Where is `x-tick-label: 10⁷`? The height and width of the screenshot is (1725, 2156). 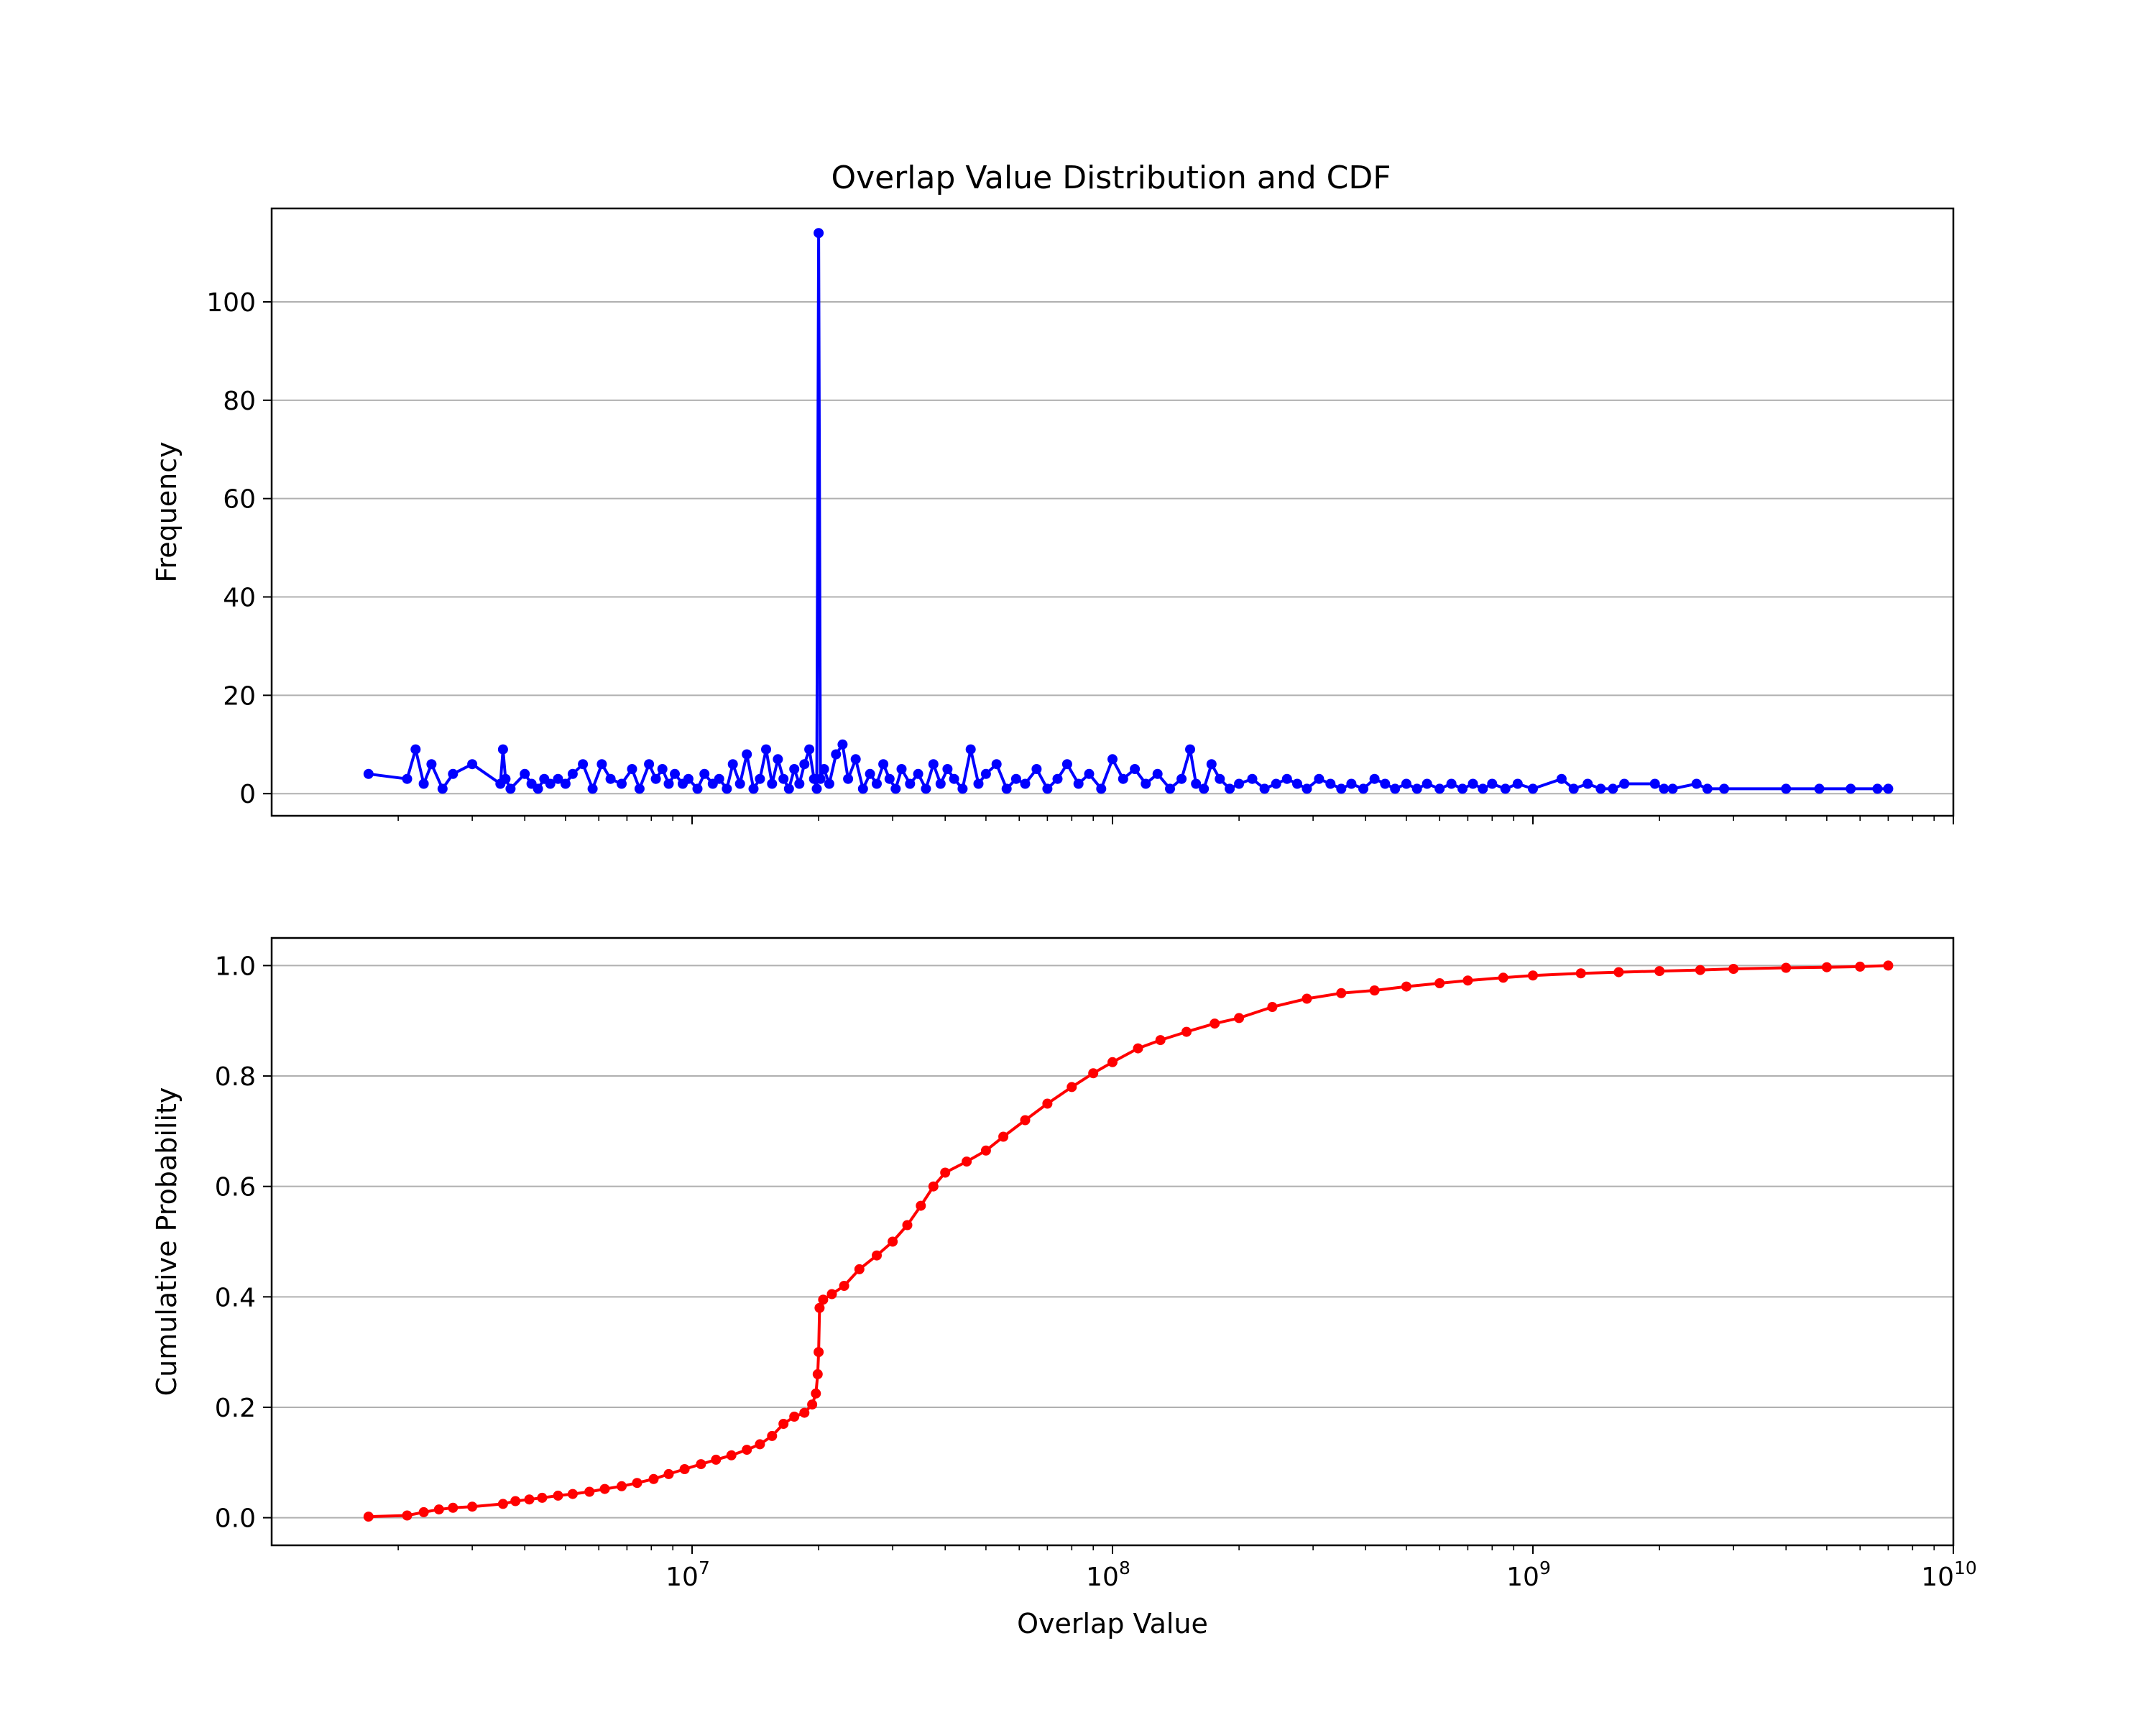
x-tick-label: 10⁷ is located at coordinates (688, 1575).